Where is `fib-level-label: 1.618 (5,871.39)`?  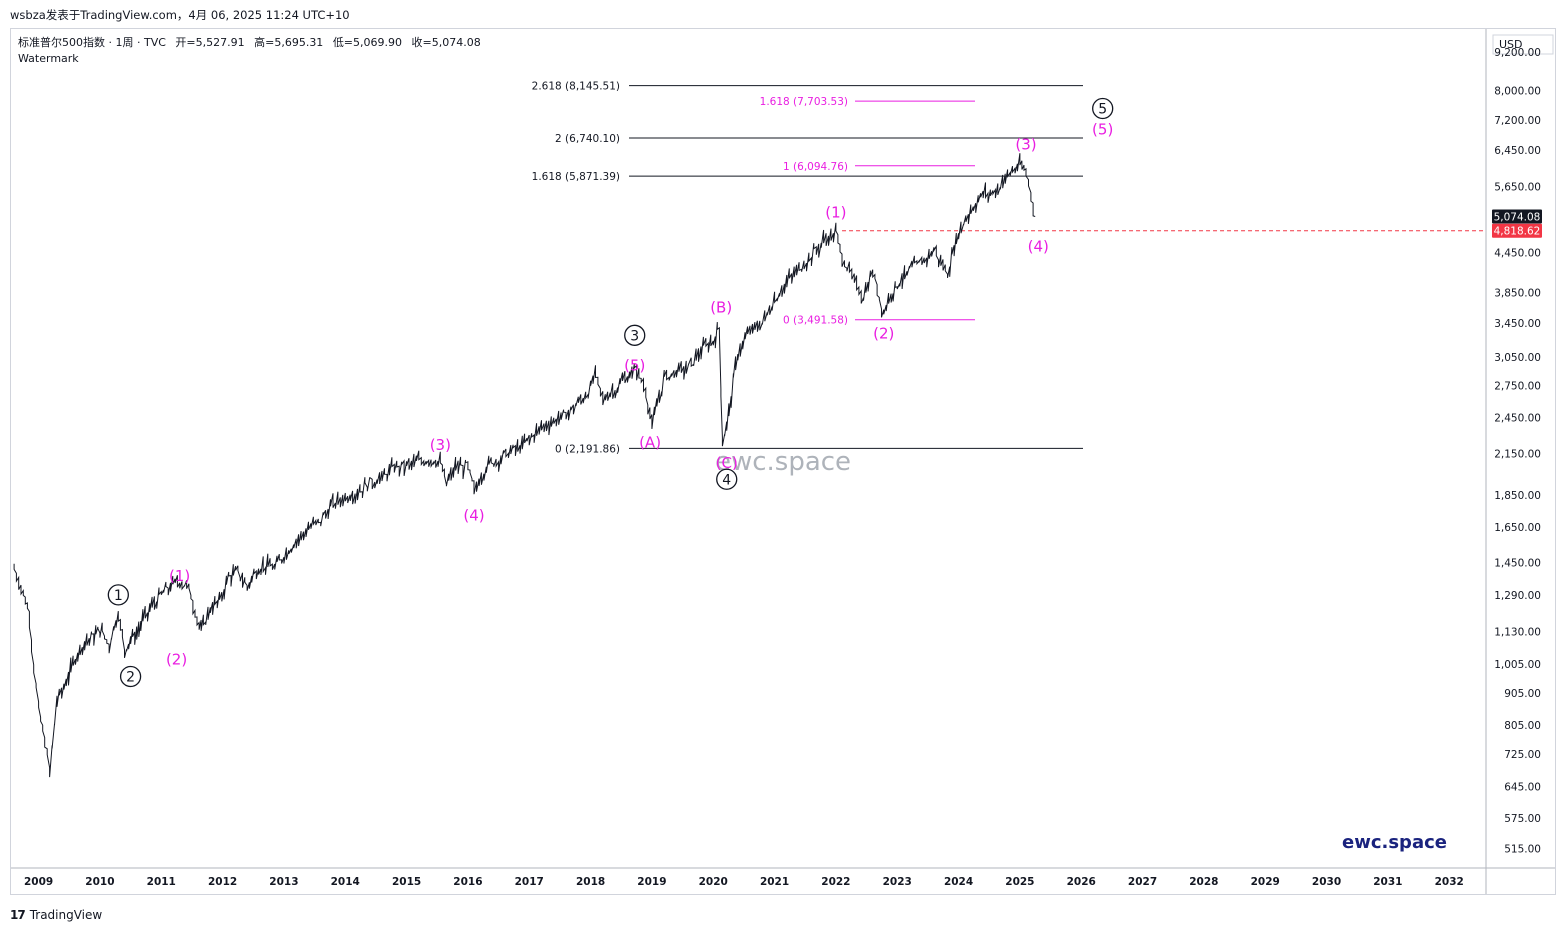 fib-level-label: 1.618 (5,871.39) is located at coordinates (576, 177).